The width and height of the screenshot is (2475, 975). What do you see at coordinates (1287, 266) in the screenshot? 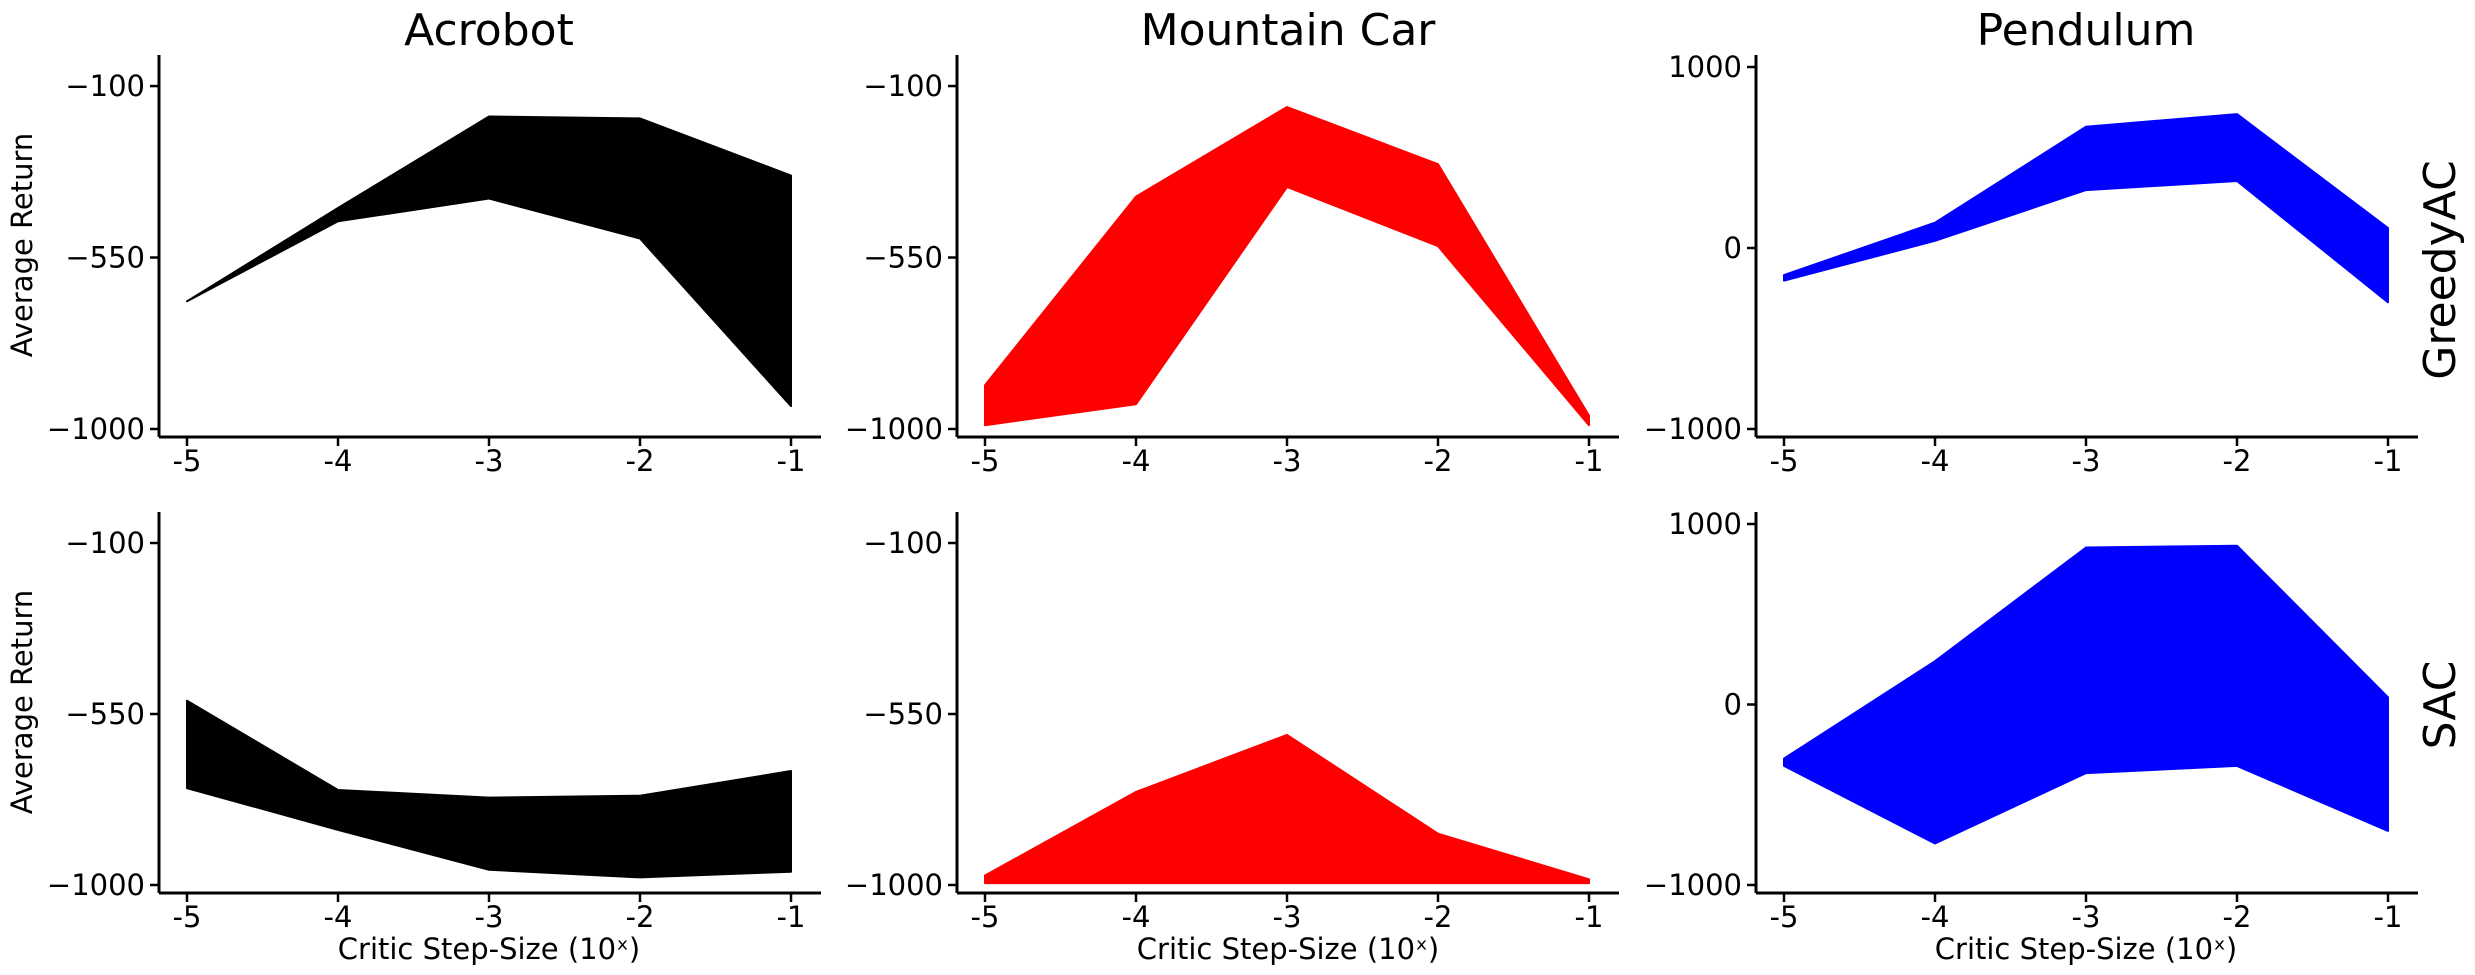
I see `confidence-band-greedyac-mountain-car` at bounding box center [1287, 266].